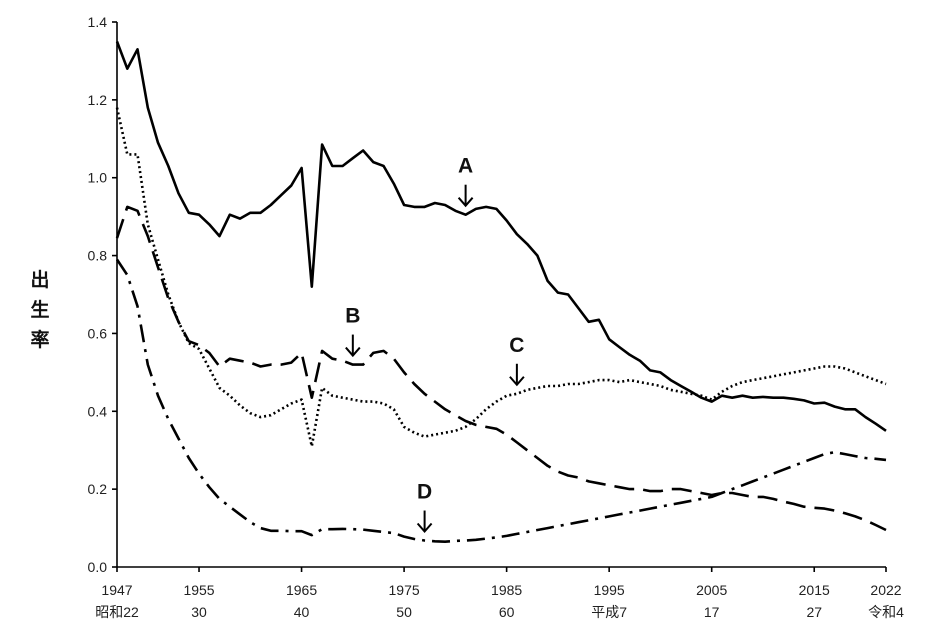 The image size is (927, 639). I want to click on annotation-a: A, so click(465, 181).